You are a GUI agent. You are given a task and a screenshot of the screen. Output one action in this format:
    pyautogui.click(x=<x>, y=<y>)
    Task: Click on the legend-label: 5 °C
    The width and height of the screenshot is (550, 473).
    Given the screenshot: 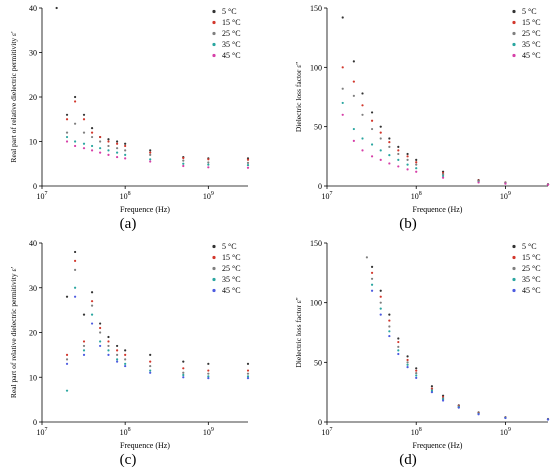 What is the action you would take?
    pyautogui.click(x=529, y=11)
    